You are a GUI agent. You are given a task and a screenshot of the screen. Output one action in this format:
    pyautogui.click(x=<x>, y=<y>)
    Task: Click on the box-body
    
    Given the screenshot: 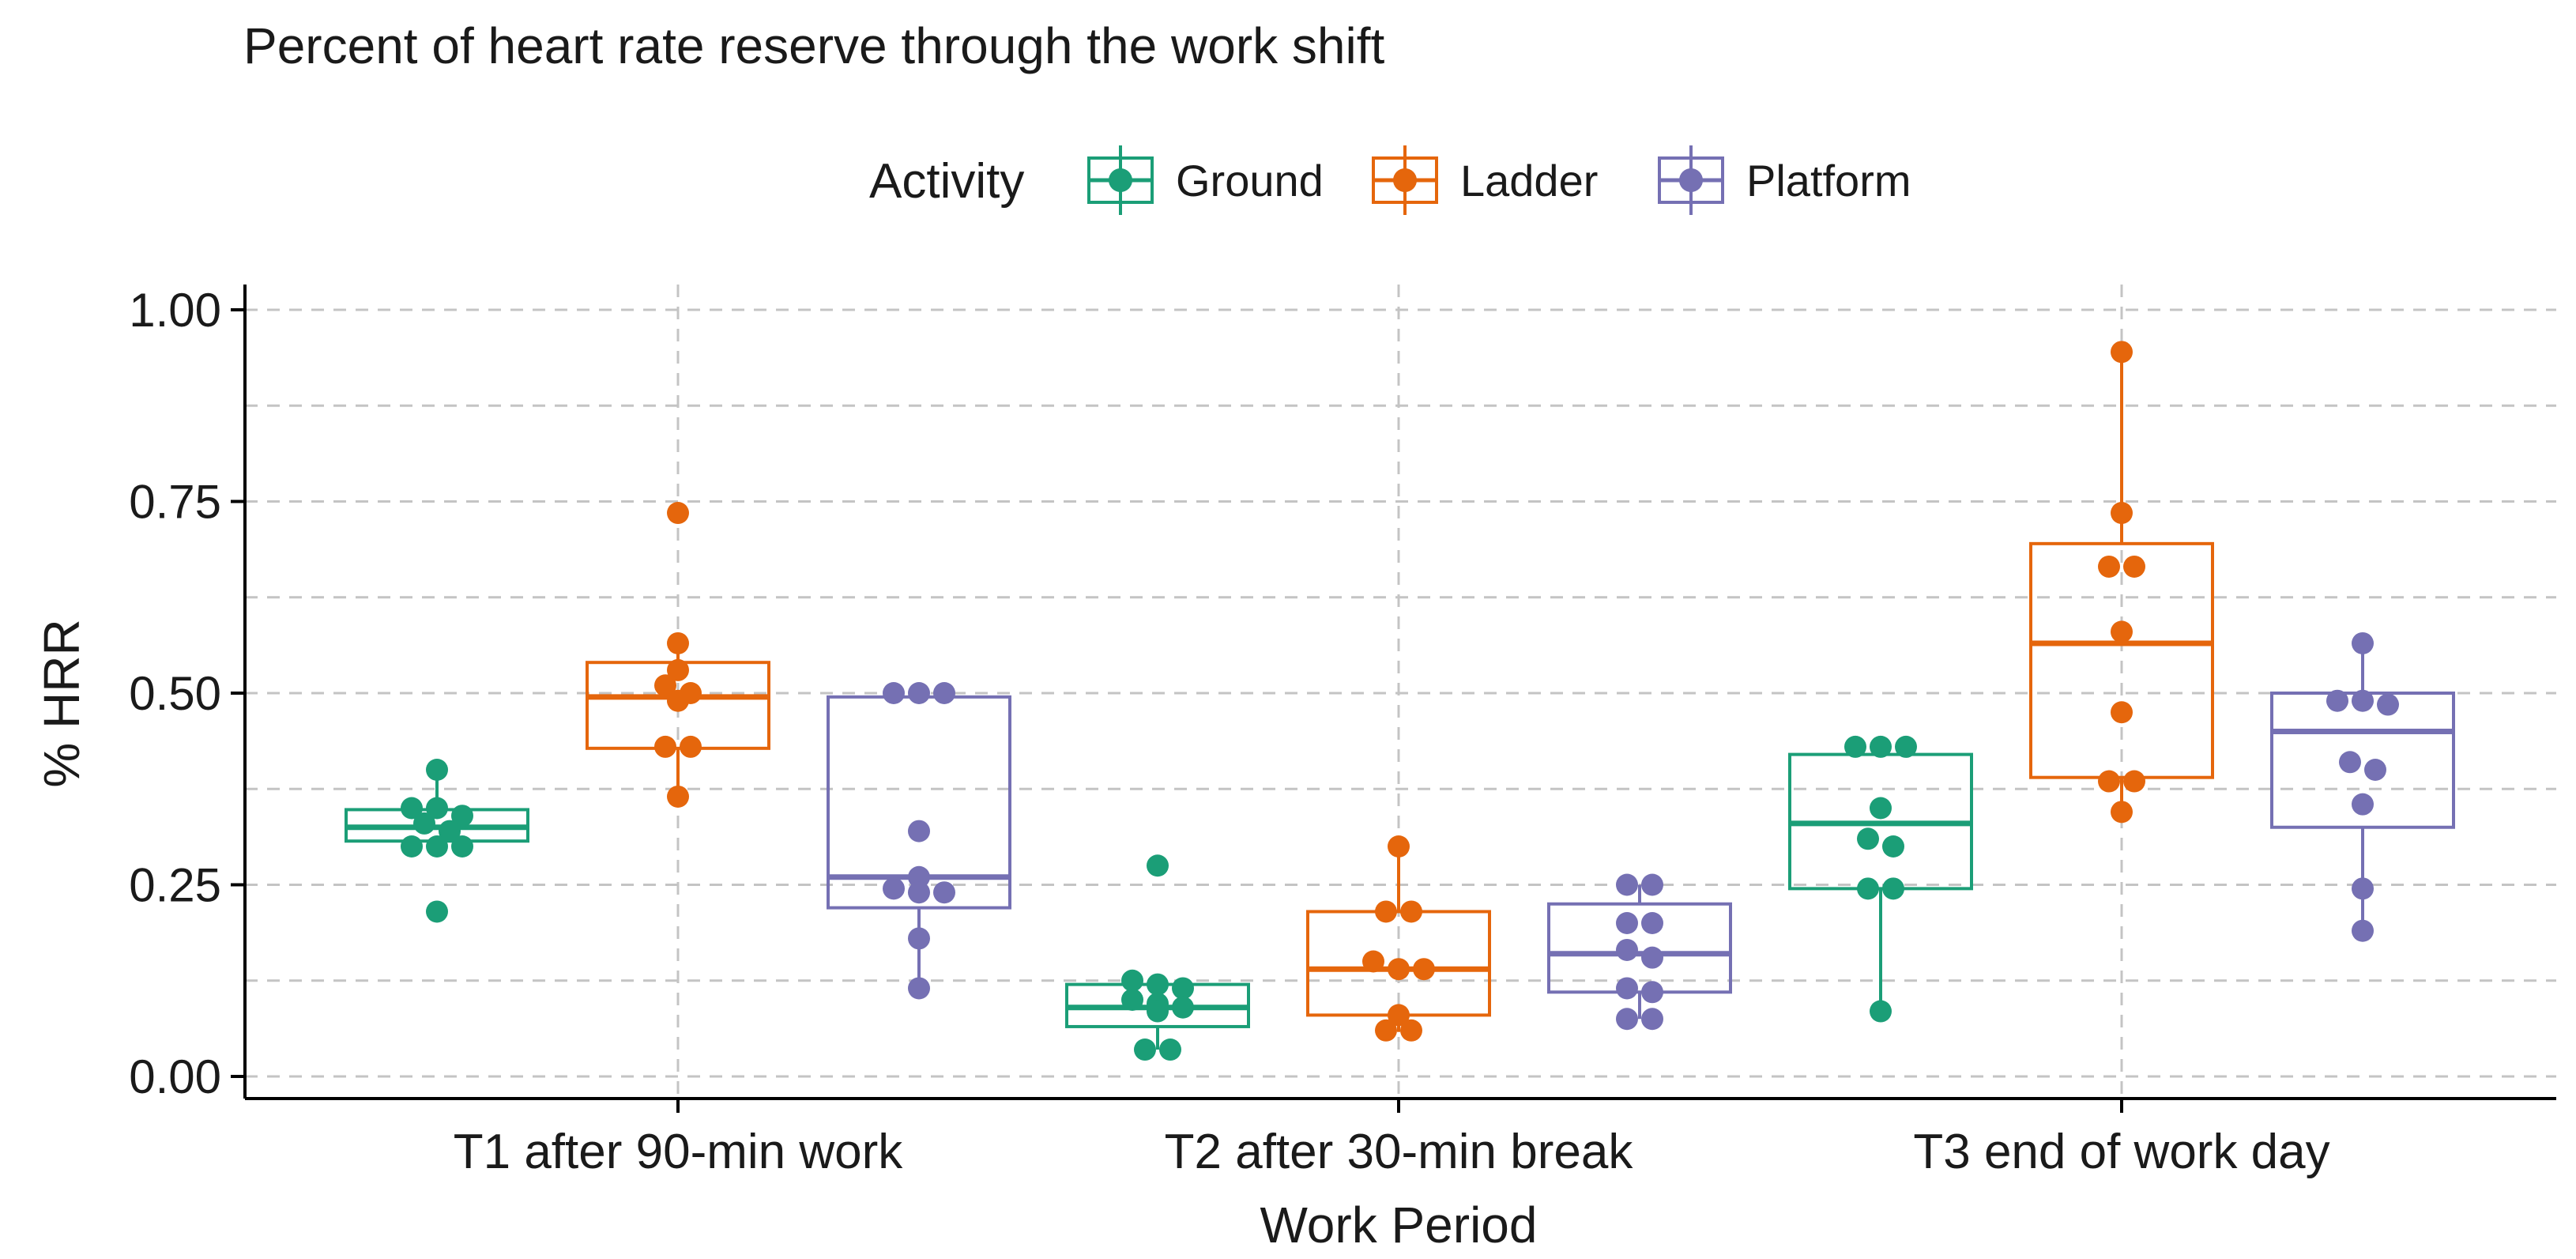 What is the action you would take?
    pyautogui.click(x=2121, y=660)
    